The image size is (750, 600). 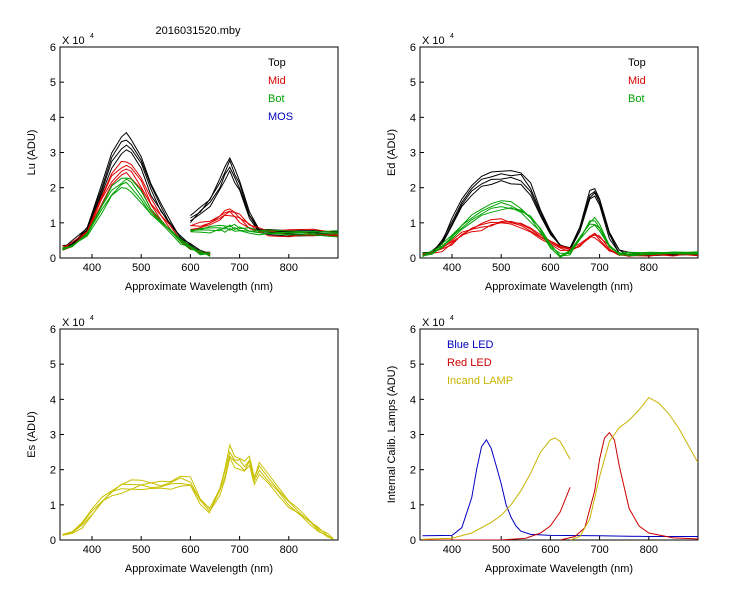 What do you see at coordinates (32, 153) in the screenshot?
I see `y-axis-label: Lu (ADU)` at bounding box center [32, 153].